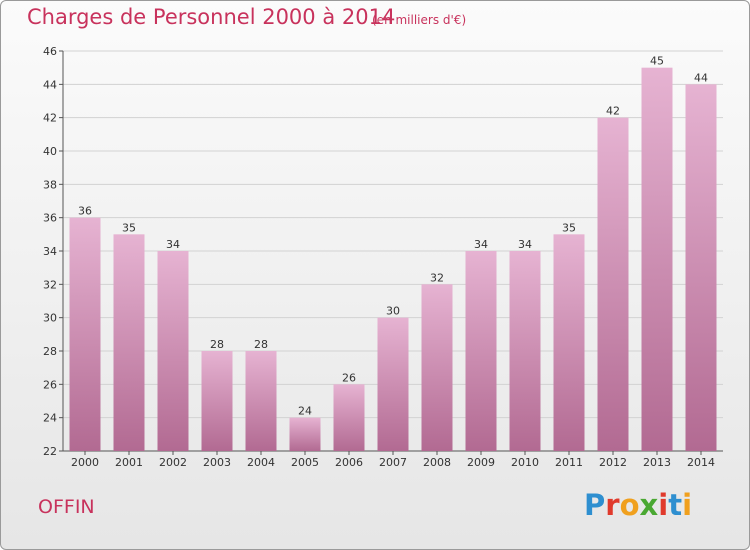 The height and width of the screenshot is (550, 750). Describe the element at coordinates (675, 505) in the screenshot. I see `logo-letter: t` at that location.